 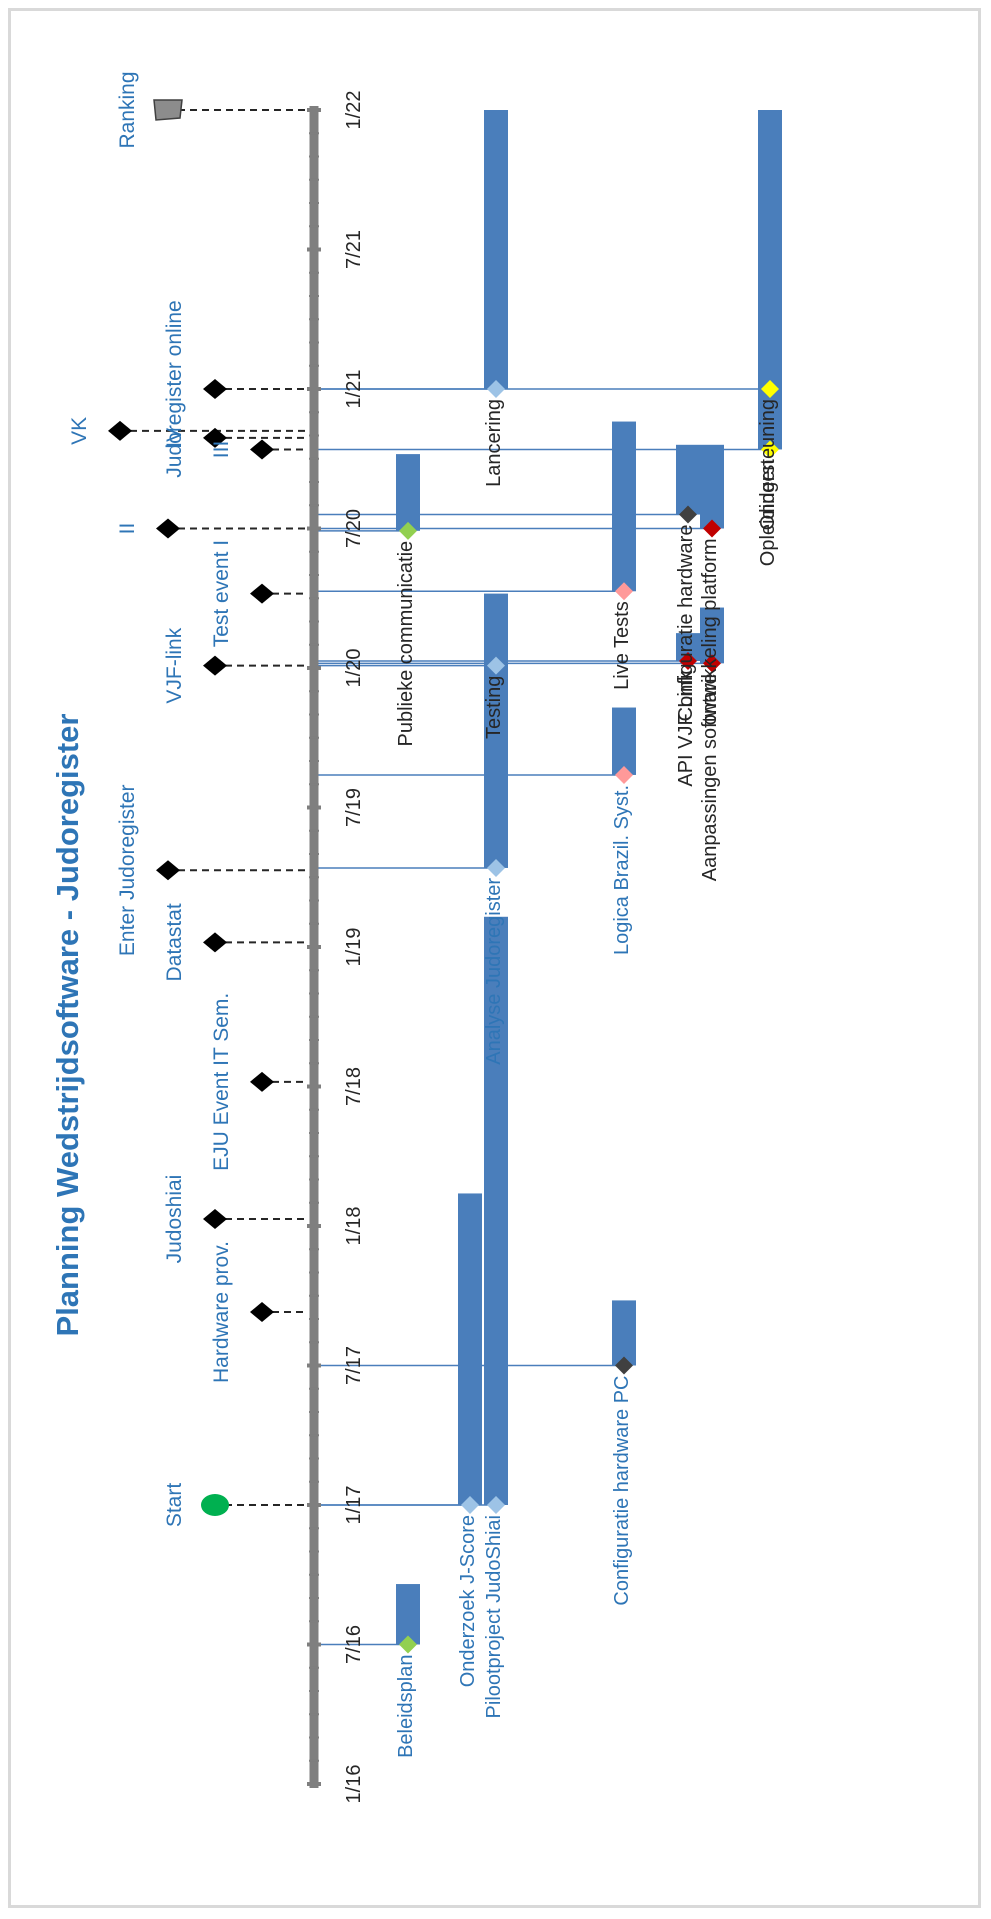 I want to click on tick-label: 1/22, so click(x=354, y=110).